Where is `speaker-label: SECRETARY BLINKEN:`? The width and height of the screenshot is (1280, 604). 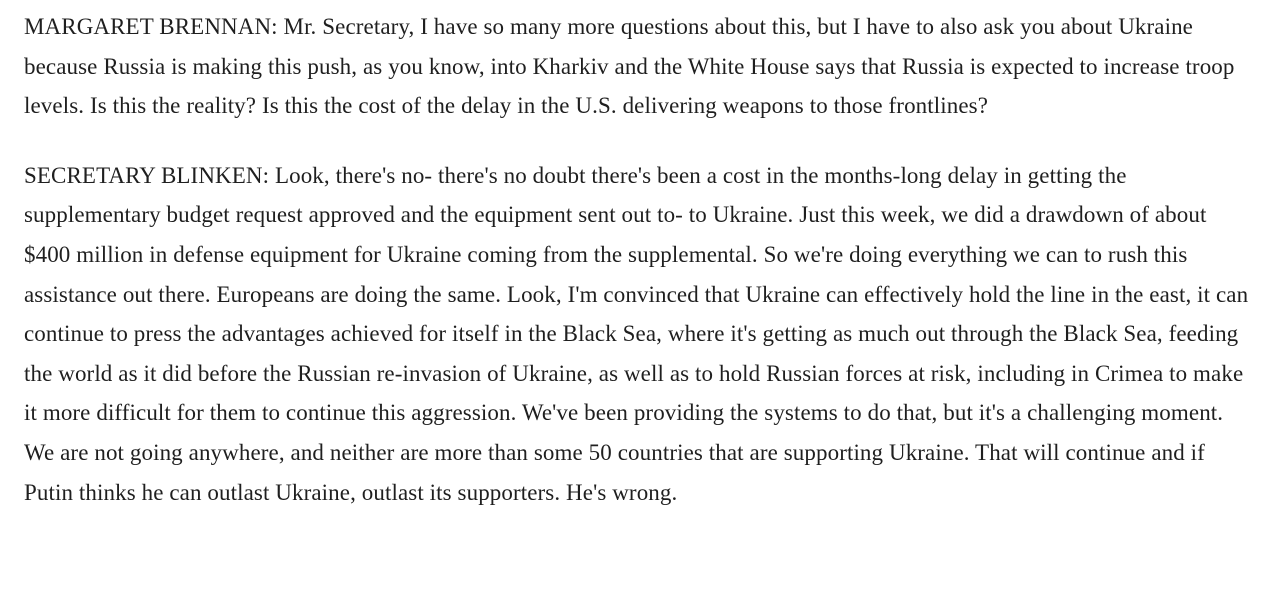 speaker-label: SECRETARY BLINKEN: is located at coordinates (147, 175).